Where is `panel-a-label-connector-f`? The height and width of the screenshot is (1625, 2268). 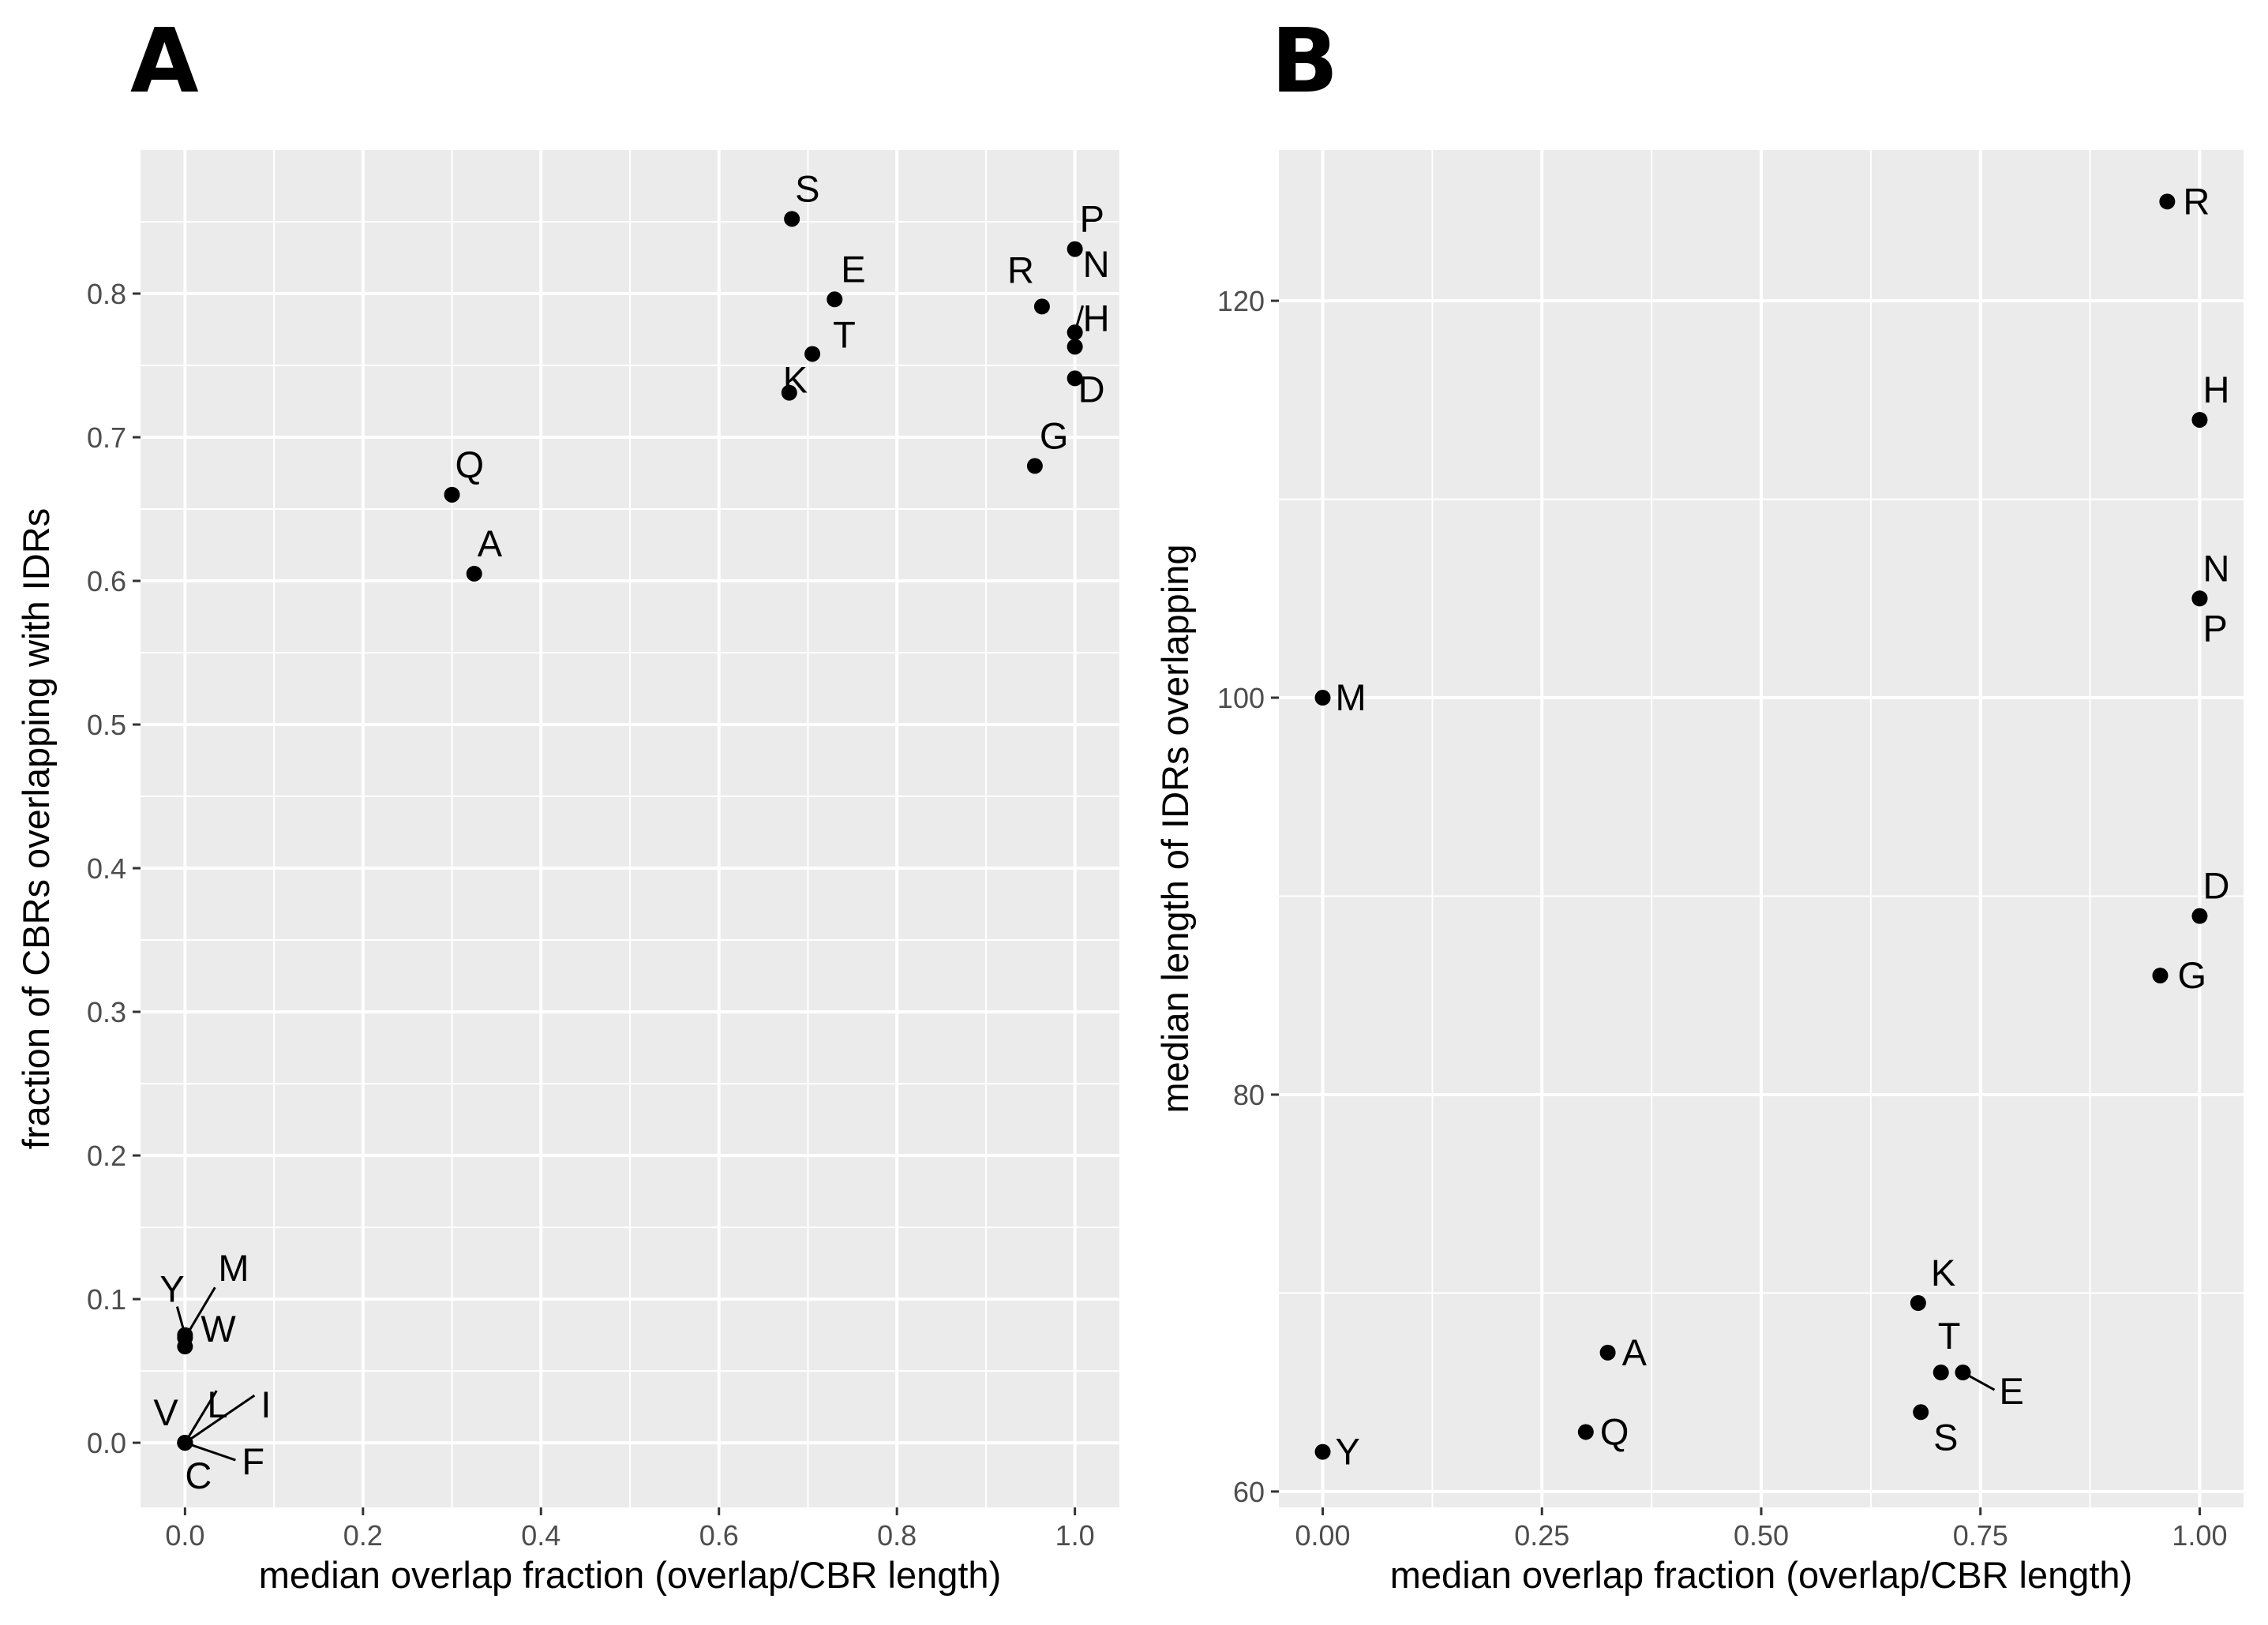
panel-a-label-connector-f is located at coordinates (210, 1451).